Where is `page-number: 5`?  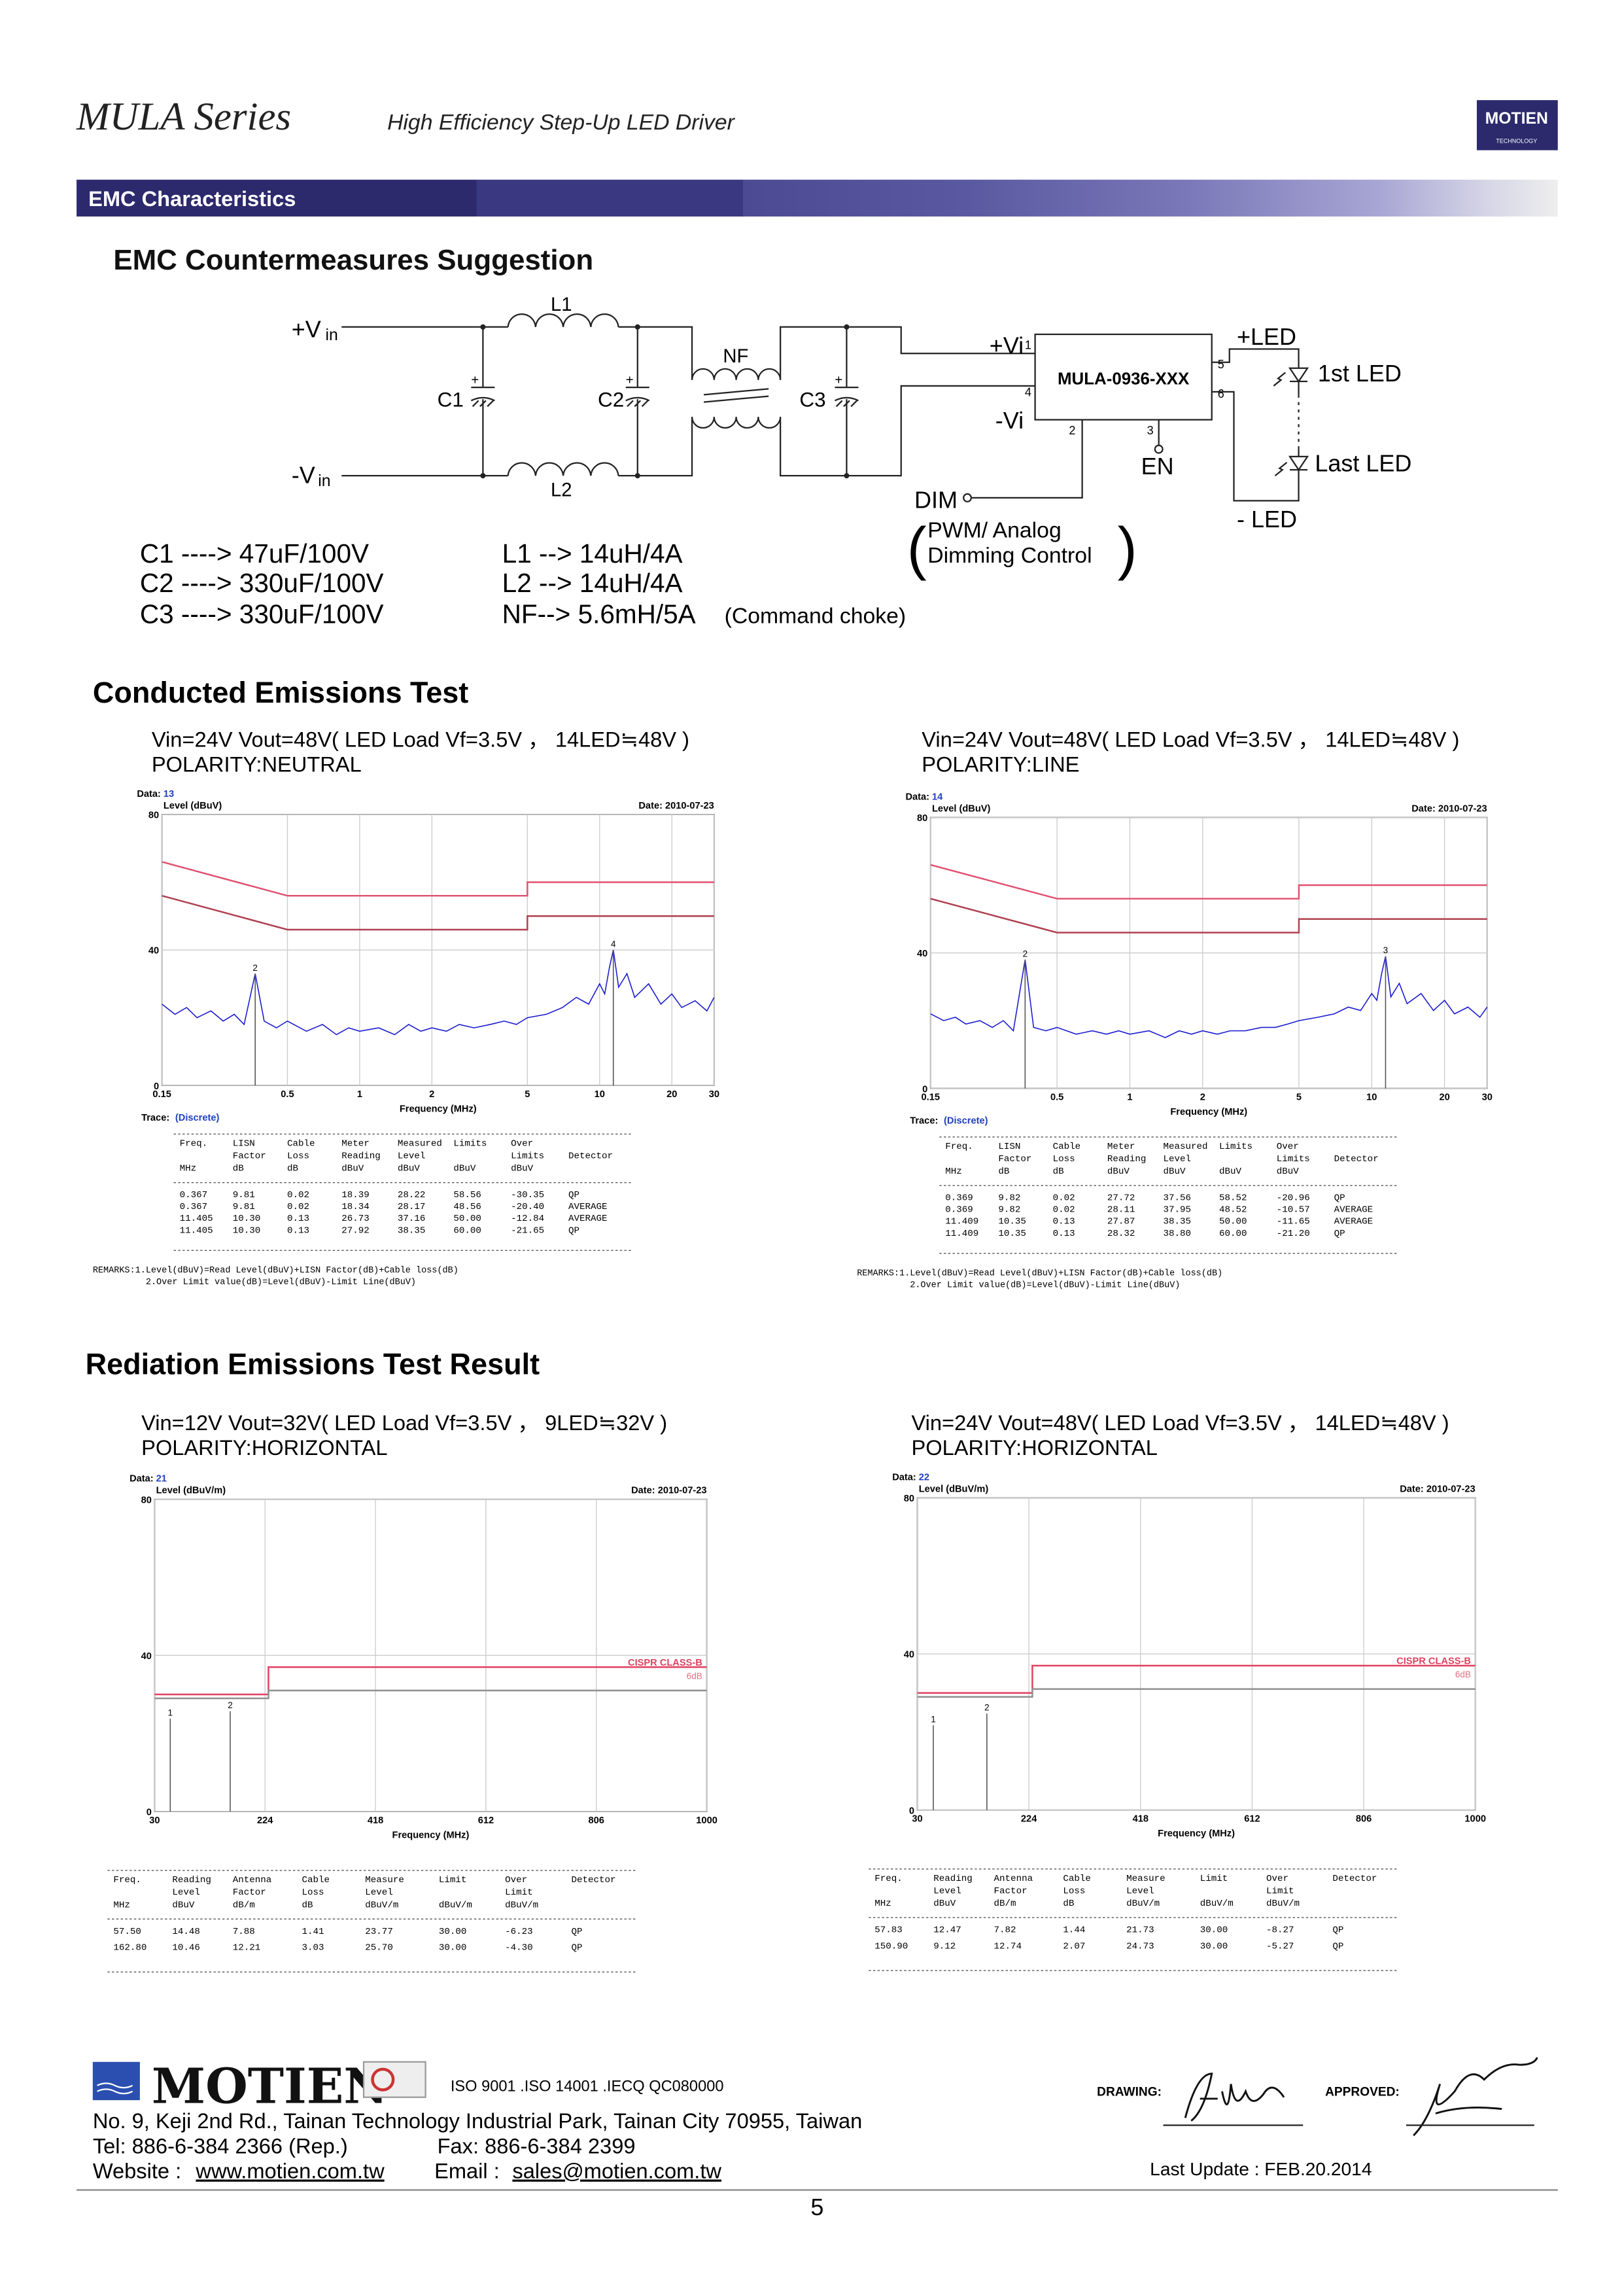
page-number: 5 is located at coordinates (816, 2207).